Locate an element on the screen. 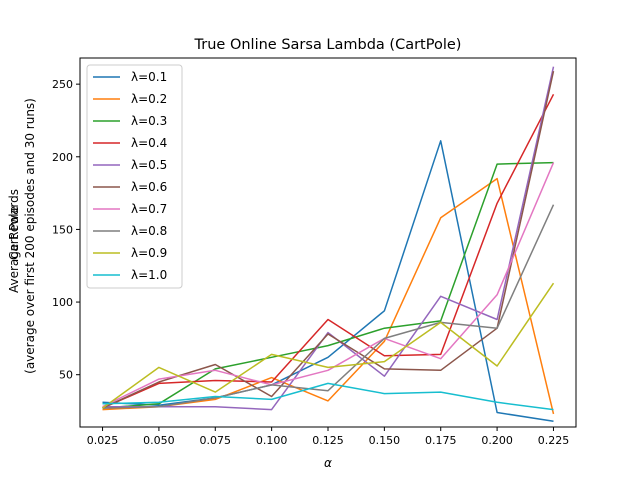 The image size is (640, 485). x-tick-label: 0.125 is located at coordinates (328, 440).